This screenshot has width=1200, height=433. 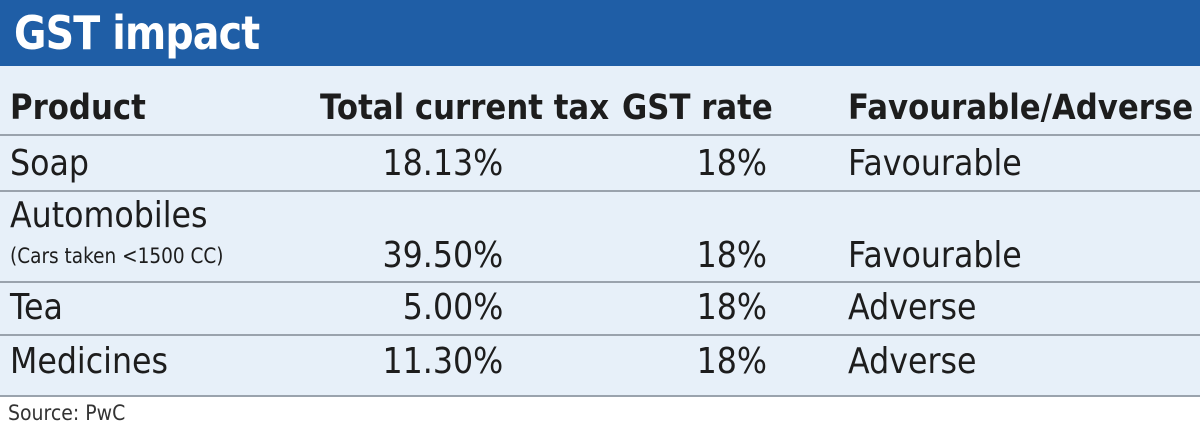 What do you see at coordinates (452, 307) in the screenshot?
I see `cell-current-tax: 5.00%` at bounding box center [452, 307].